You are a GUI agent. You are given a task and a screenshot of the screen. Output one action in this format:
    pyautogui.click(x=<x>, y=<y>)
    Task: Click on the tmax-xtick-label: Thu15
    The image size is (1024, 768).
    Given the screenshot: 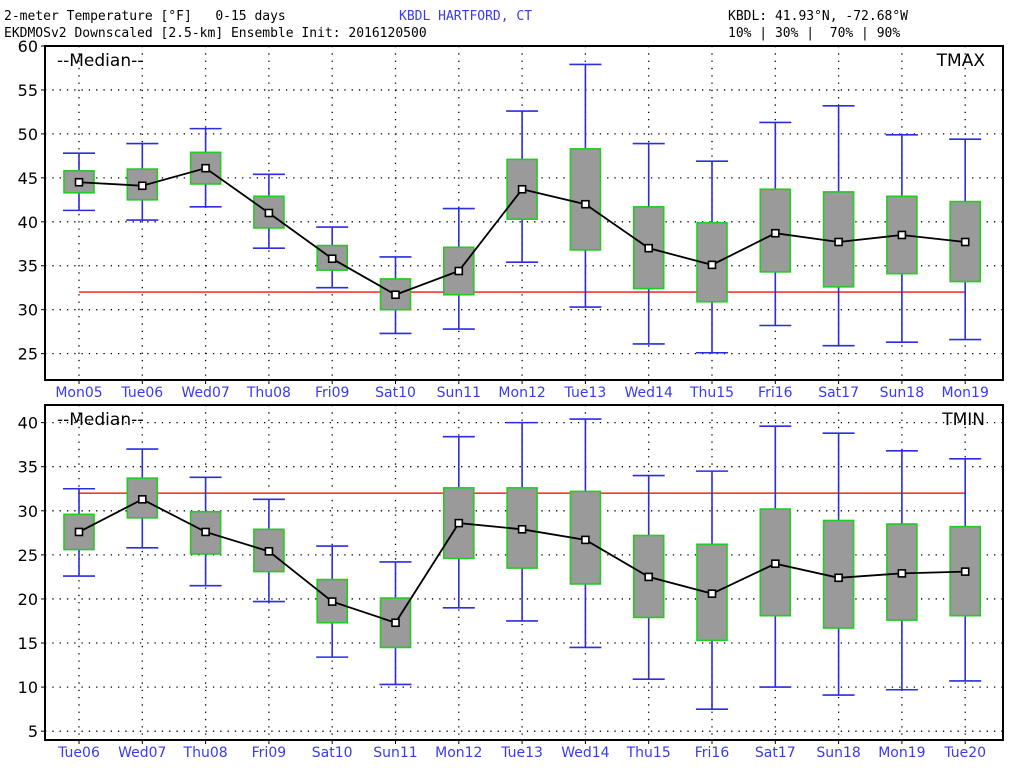 What is the action you would take?
    pyautogui.click(x=711, y=393)
    